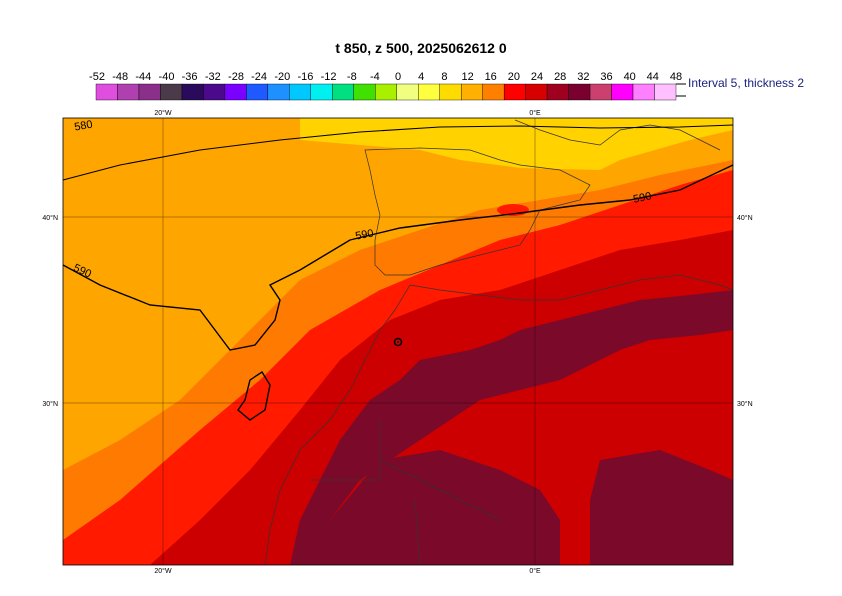 Image resolution: width=842 pixels, height=596 pixels. I want to click on legend-label: -32, so click(213, 77).